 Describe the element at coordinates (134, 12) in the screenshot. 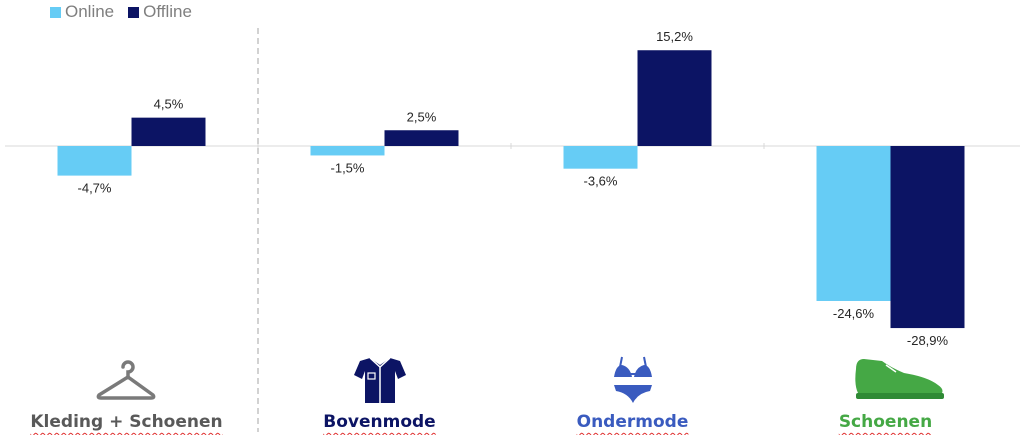

I see `legend-swatch-offline` at that location.